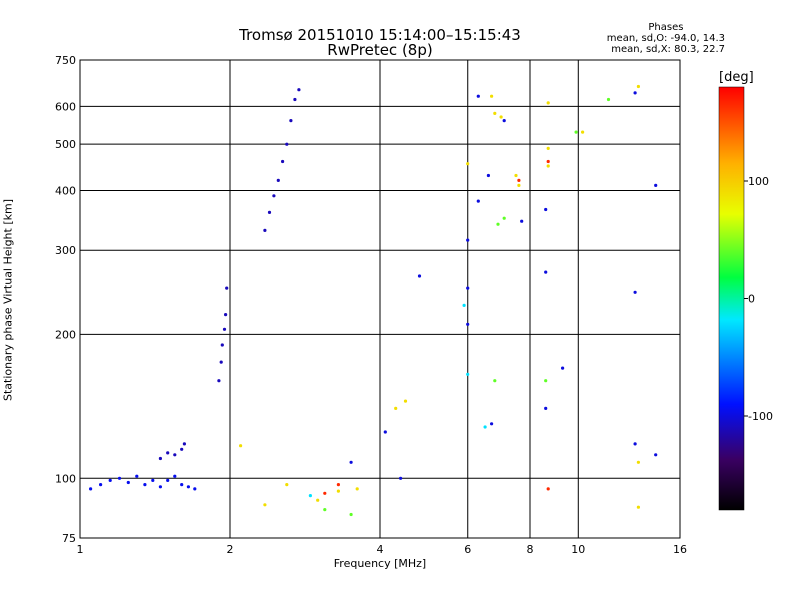 Image resolution: width=800 pixels, height=600 pixels. Describe the element at coordinates (80, 549) in the screenshot. I see `x-tick-label: 1` at that location.